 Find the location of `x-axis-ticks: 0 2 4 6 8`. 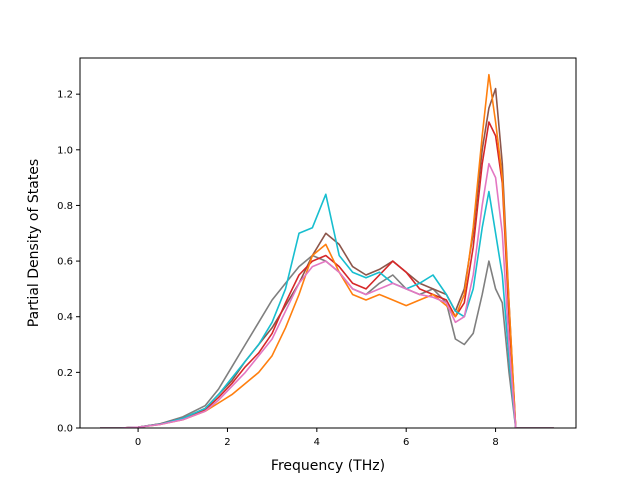

x-axis-ticks: 0 2 4 6 8 is located at coordinates (317, 438).